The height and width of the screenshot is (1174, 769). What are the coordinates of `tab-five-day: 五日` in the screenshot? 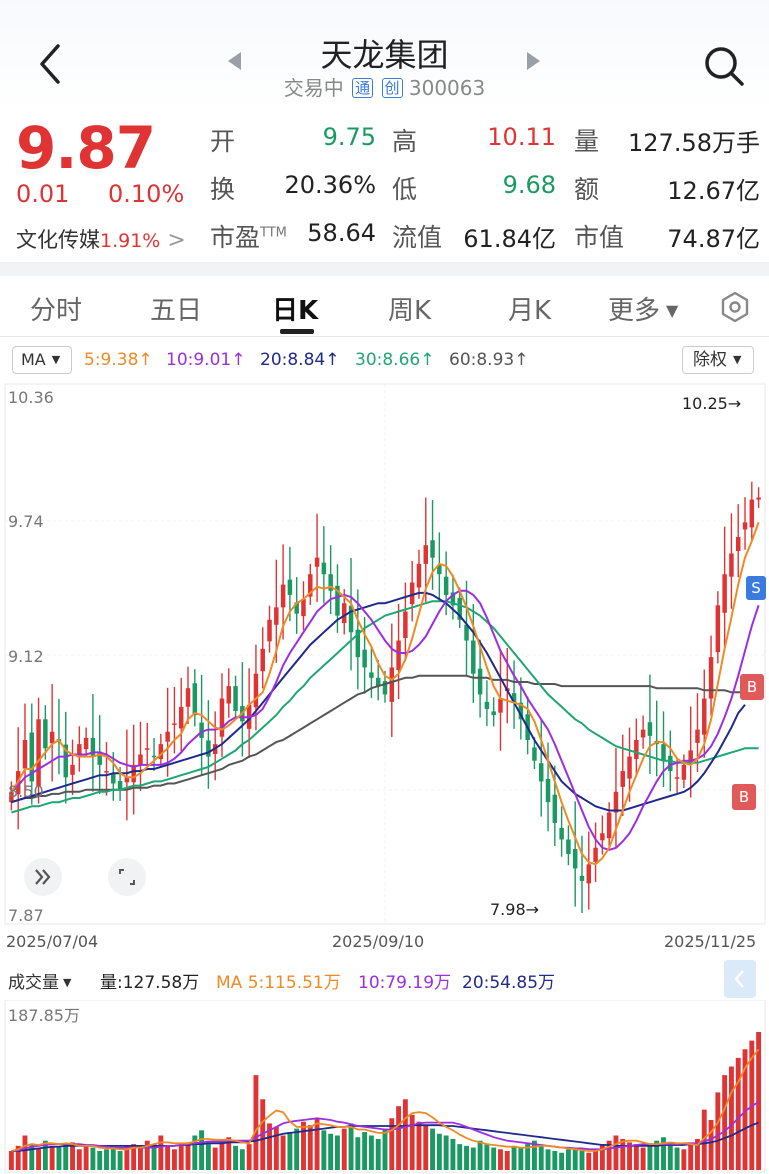 It's located at (176, 311).